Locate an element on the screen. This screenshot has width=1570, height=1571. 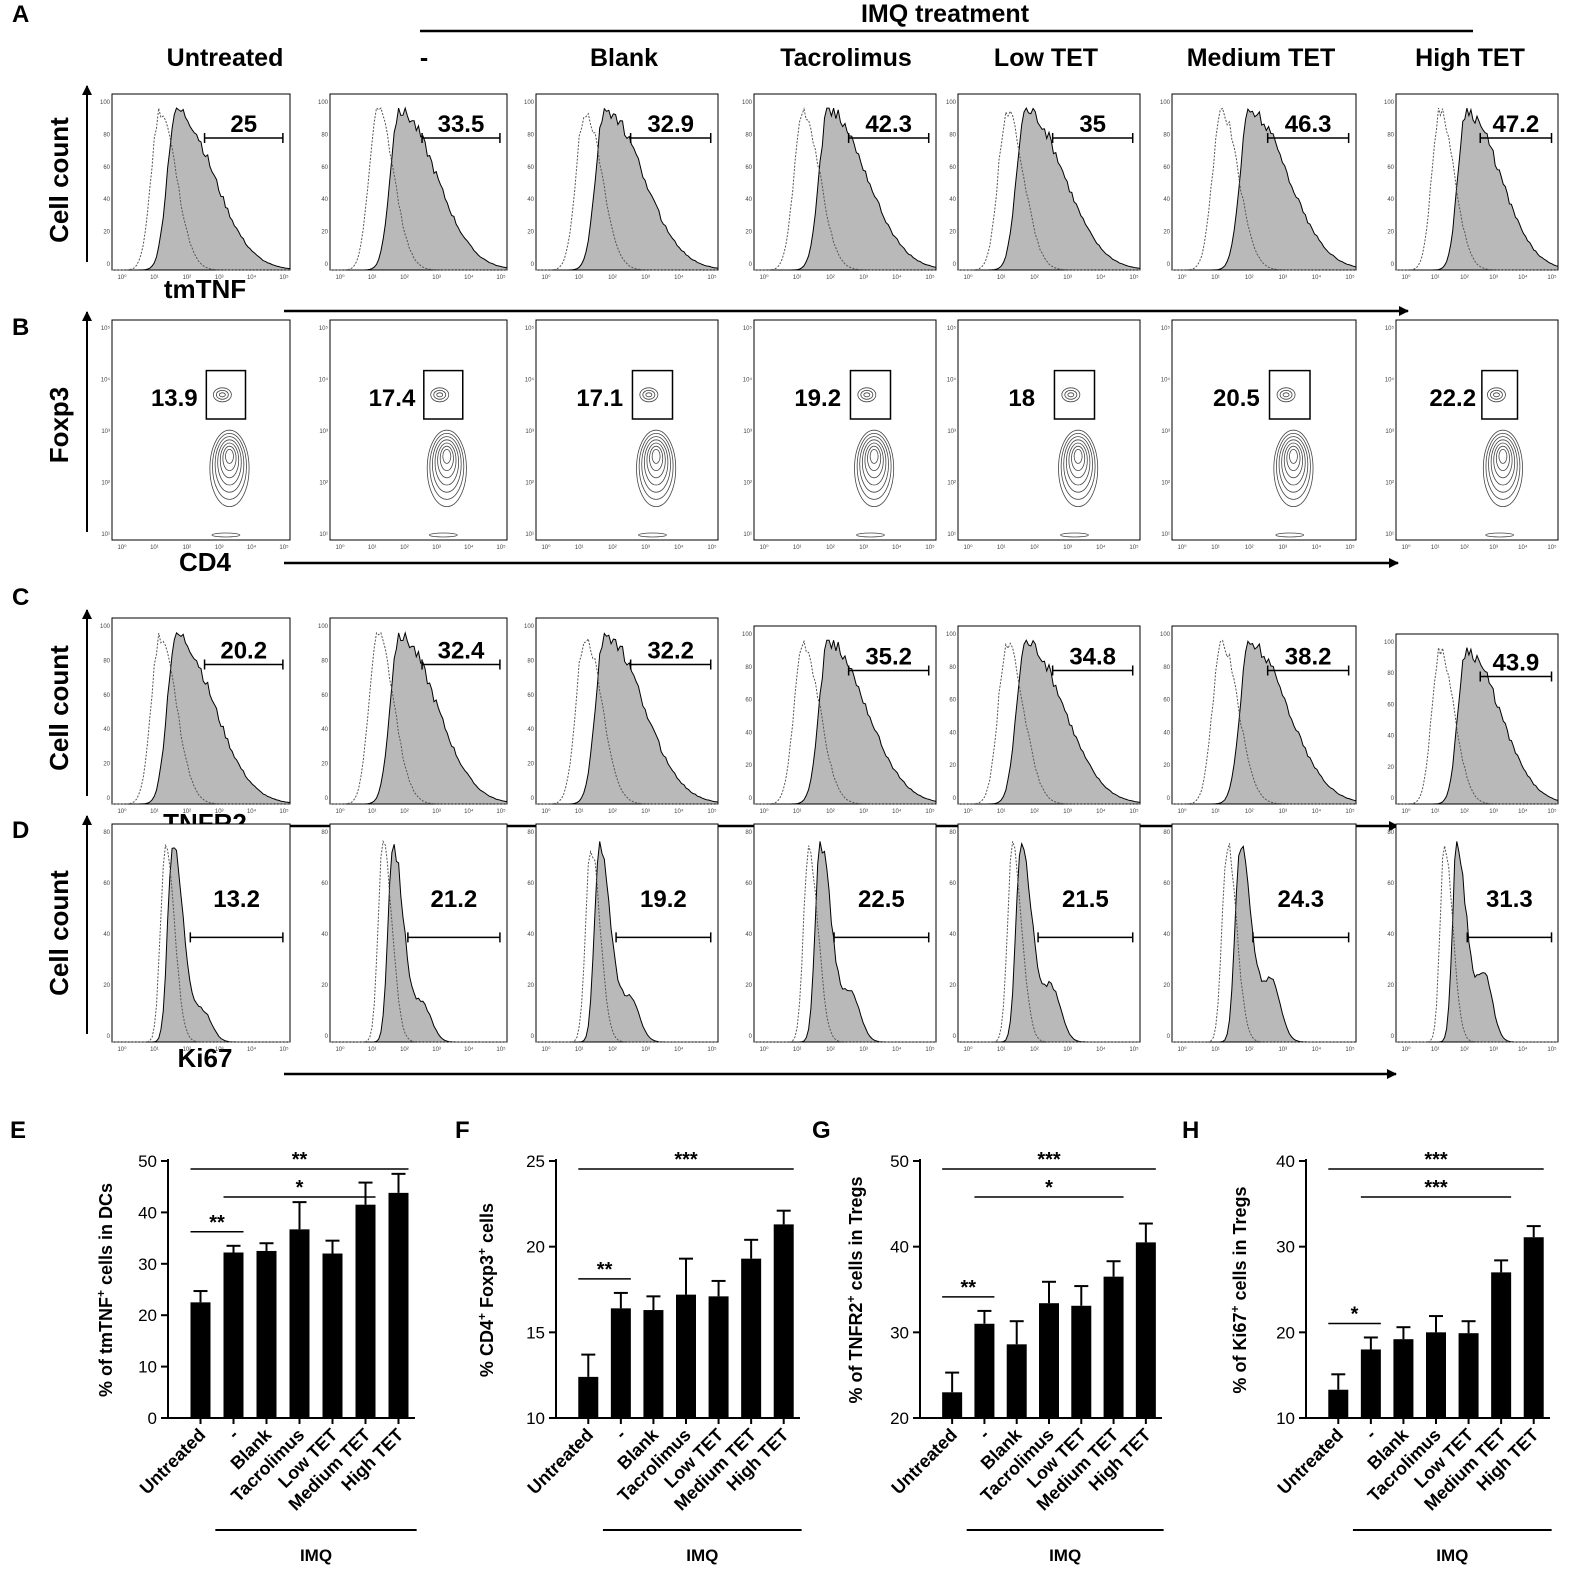
chart-ylabel-G: % of TNFR2+ cells in Tregs is located at coordinates (855, 1289).